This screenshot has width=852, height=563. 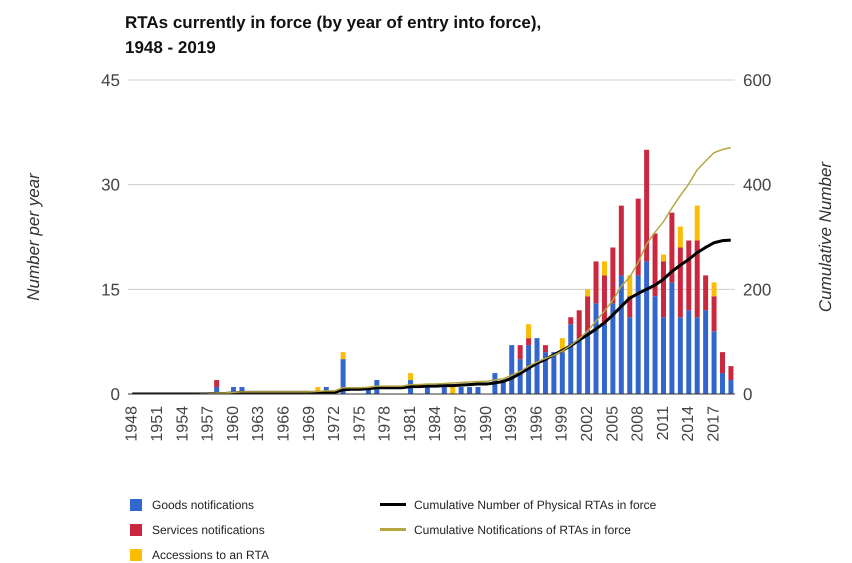 What do you see at coordinates (757, 290) in the screenshot?
I see `y2-tick-label: 200` at bounding box center [757, 290].